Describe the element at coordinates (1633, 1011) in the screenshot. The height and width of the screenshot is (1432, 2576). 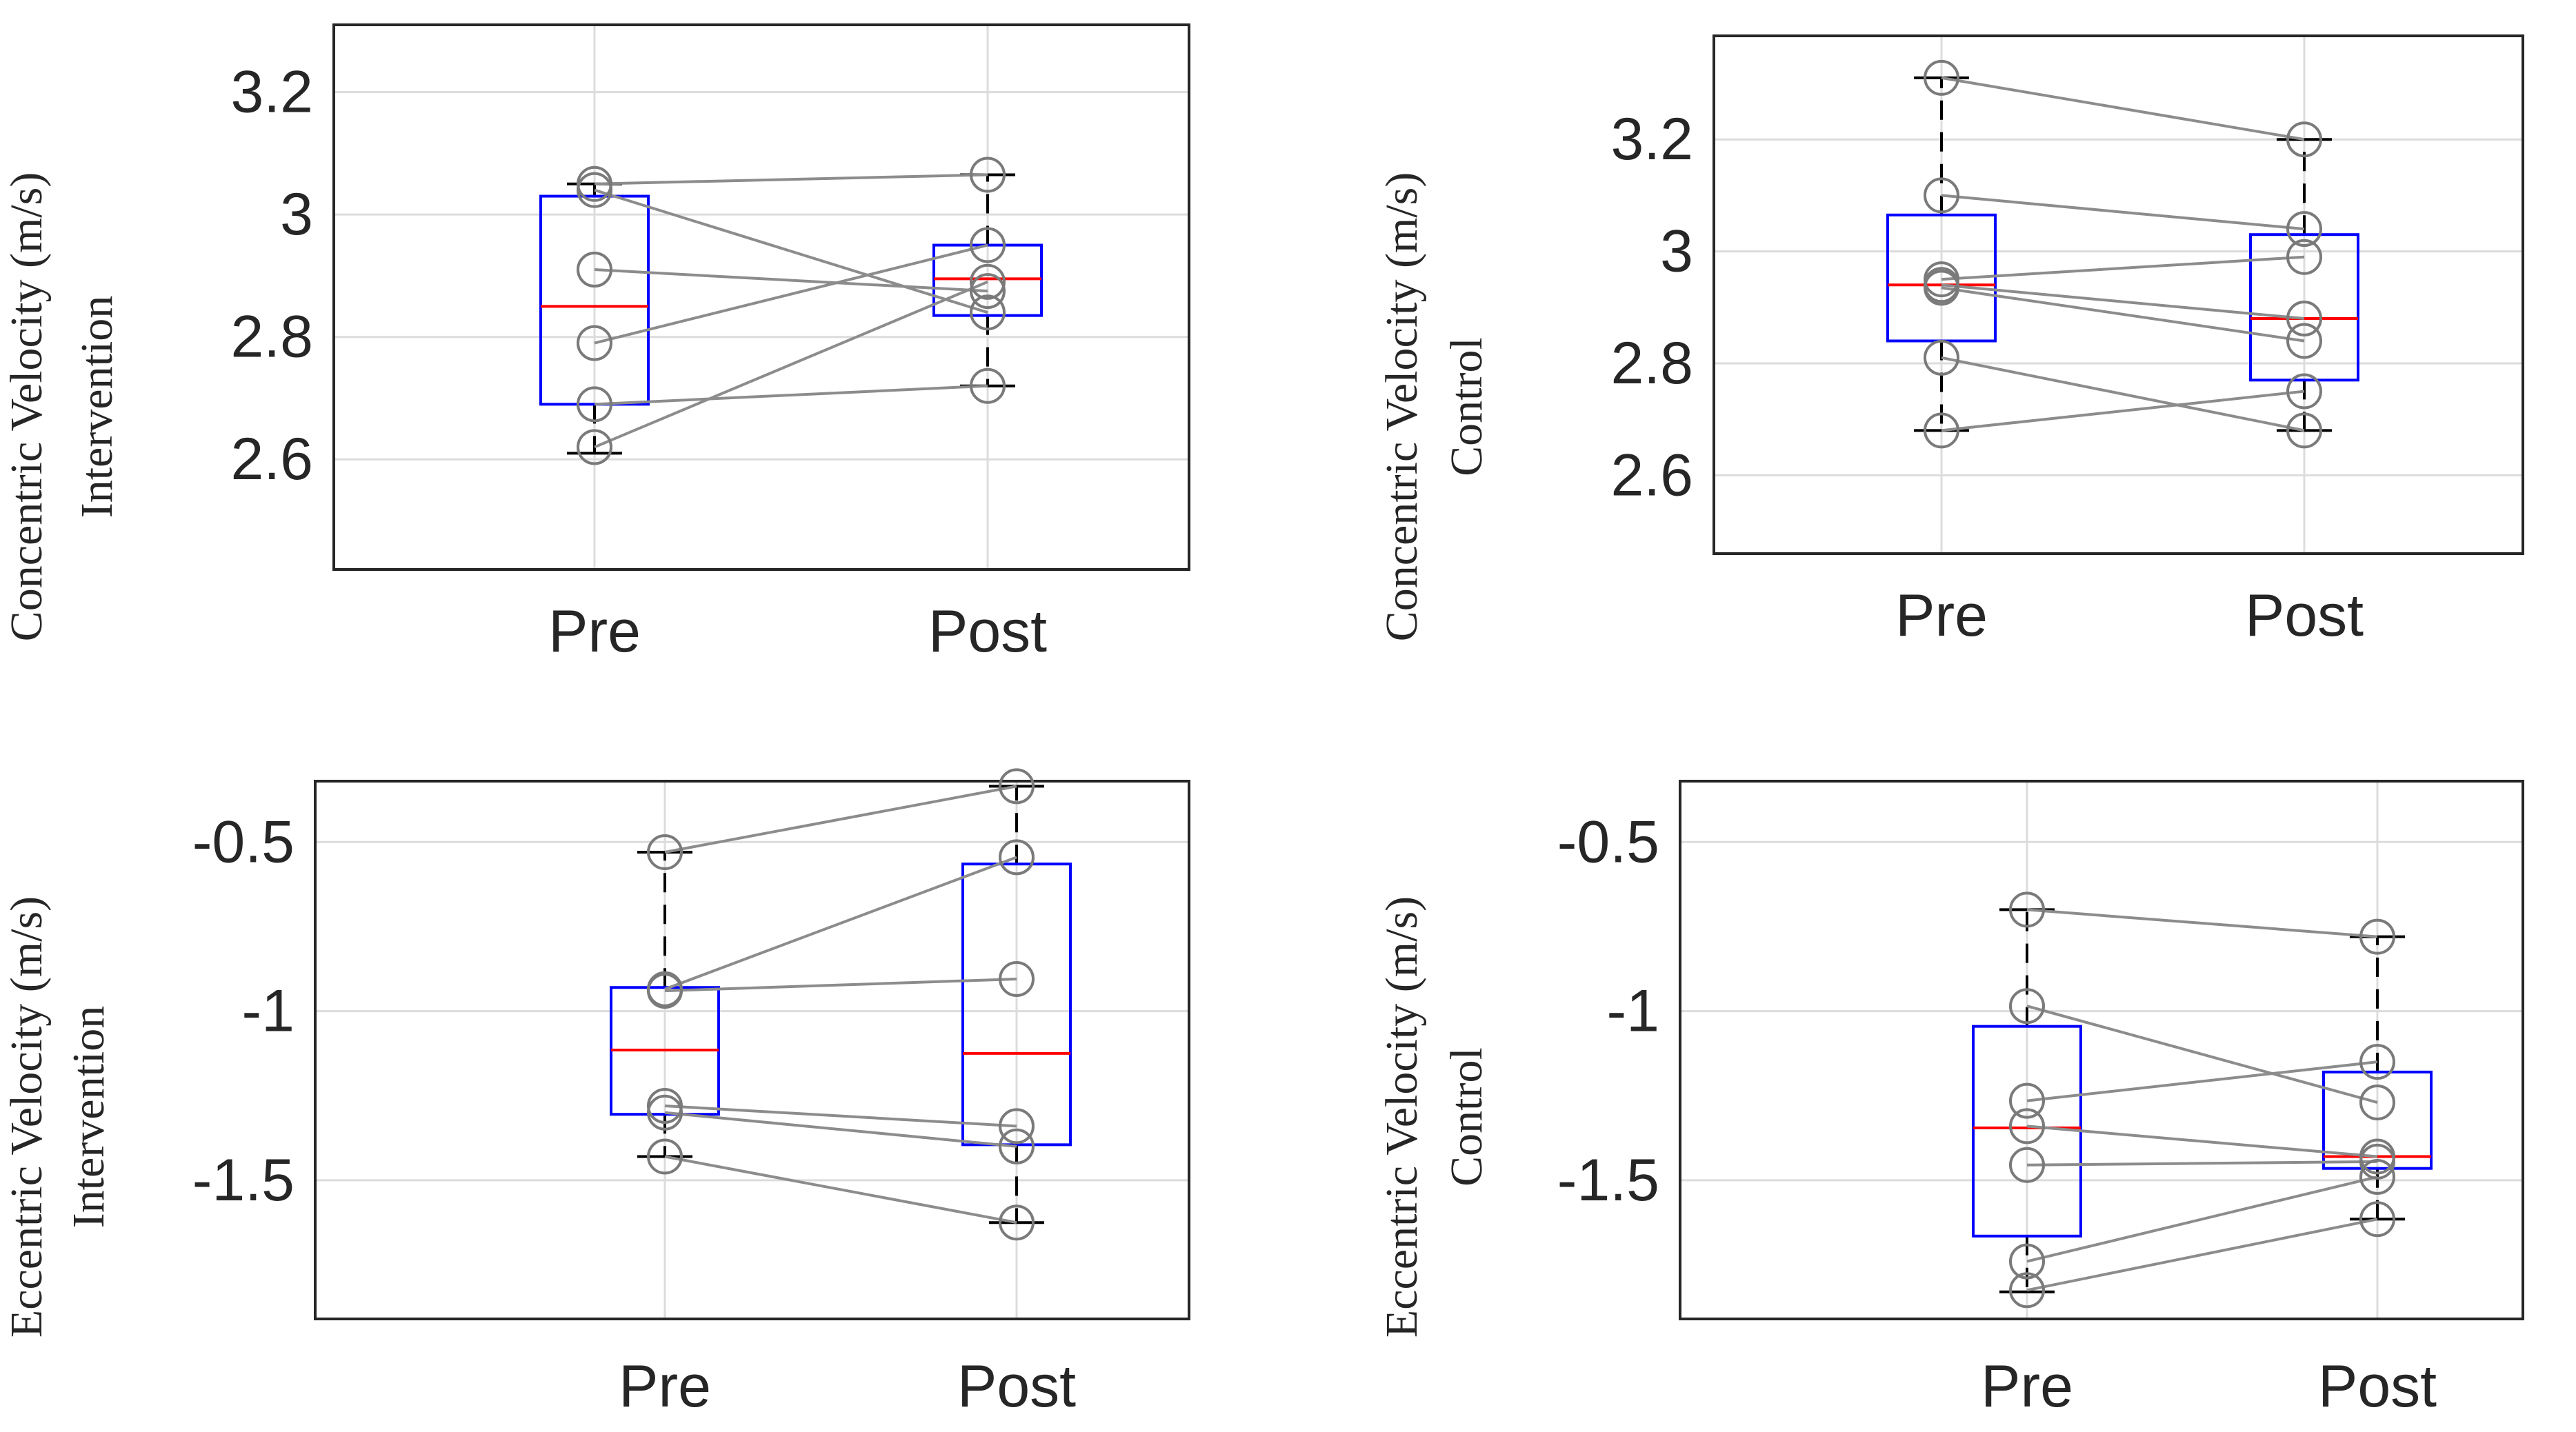
I see `y-tick-label: -1` at that location.